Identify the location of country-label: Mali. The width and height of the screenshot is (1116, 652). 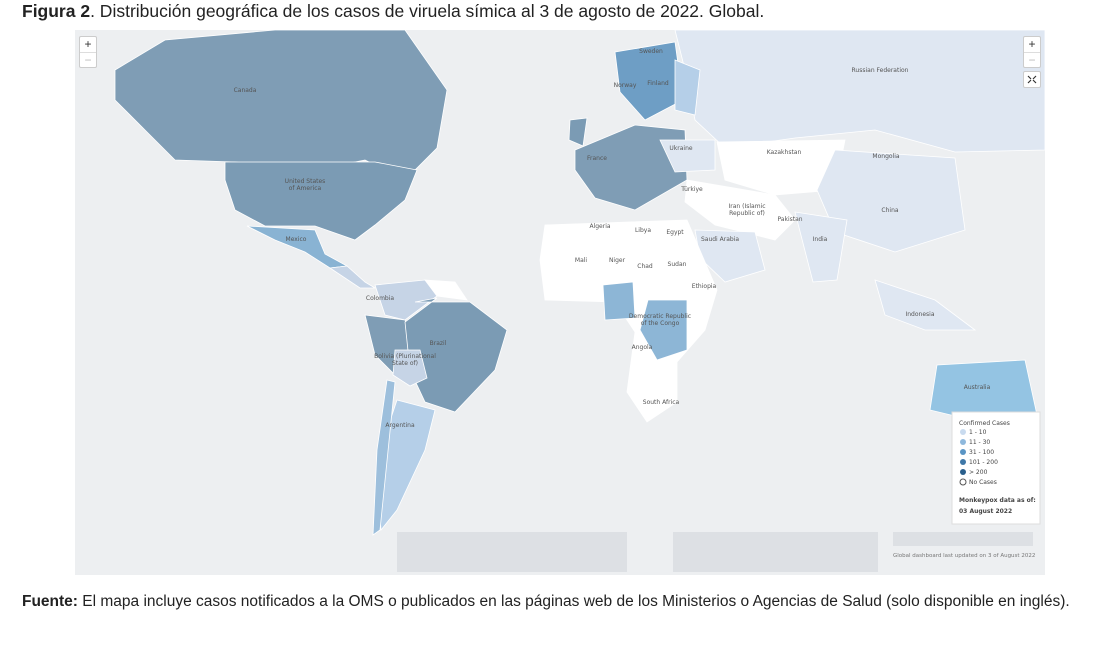
(581, 260).